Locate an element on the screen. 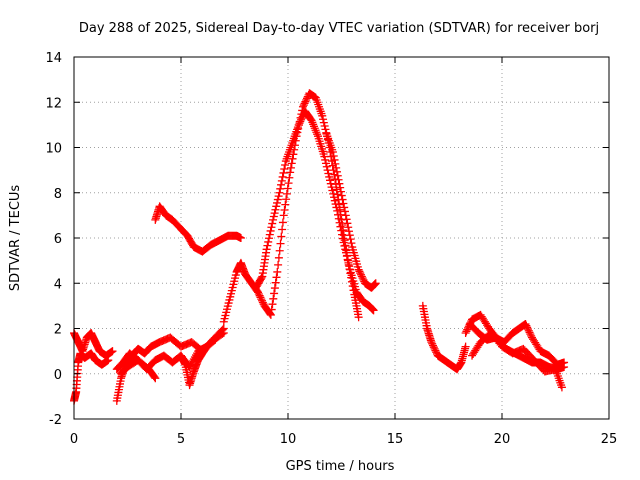 This screenshot has width=640, height=480. series-track-early-f is located at coordinates (202, 357).